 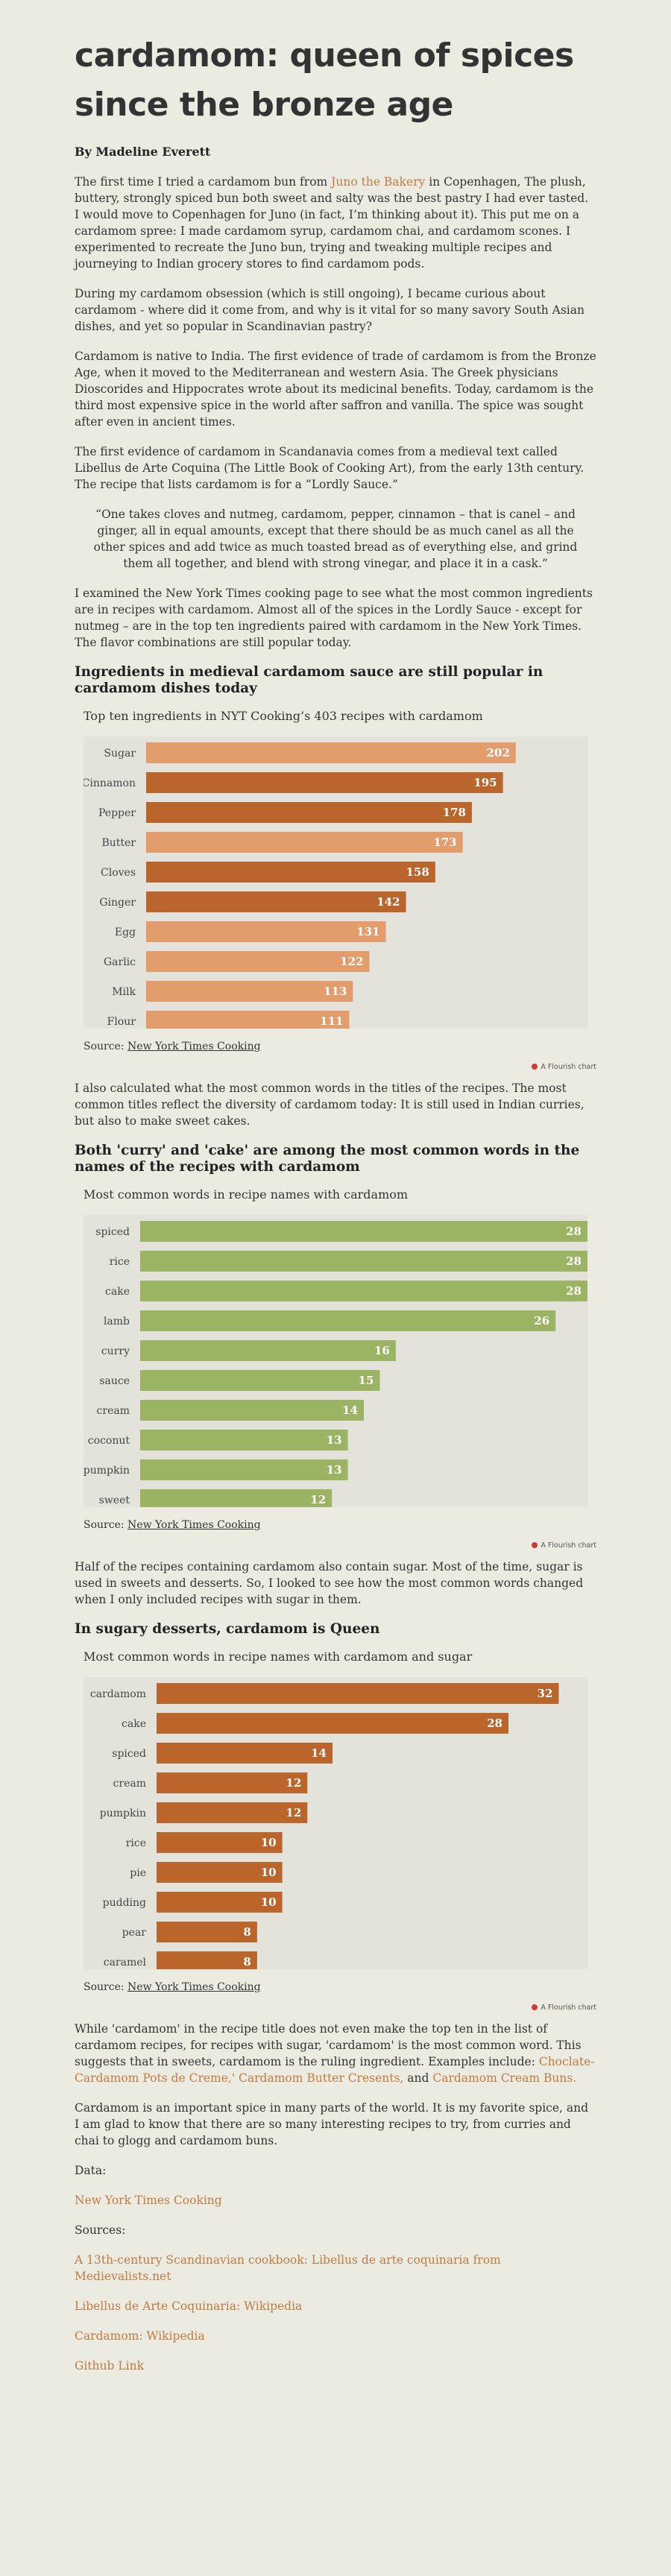 What do you see at coordinates (309, 812) in the screenshot?
I see `bar-pepper` at bounding box center [309, 812].